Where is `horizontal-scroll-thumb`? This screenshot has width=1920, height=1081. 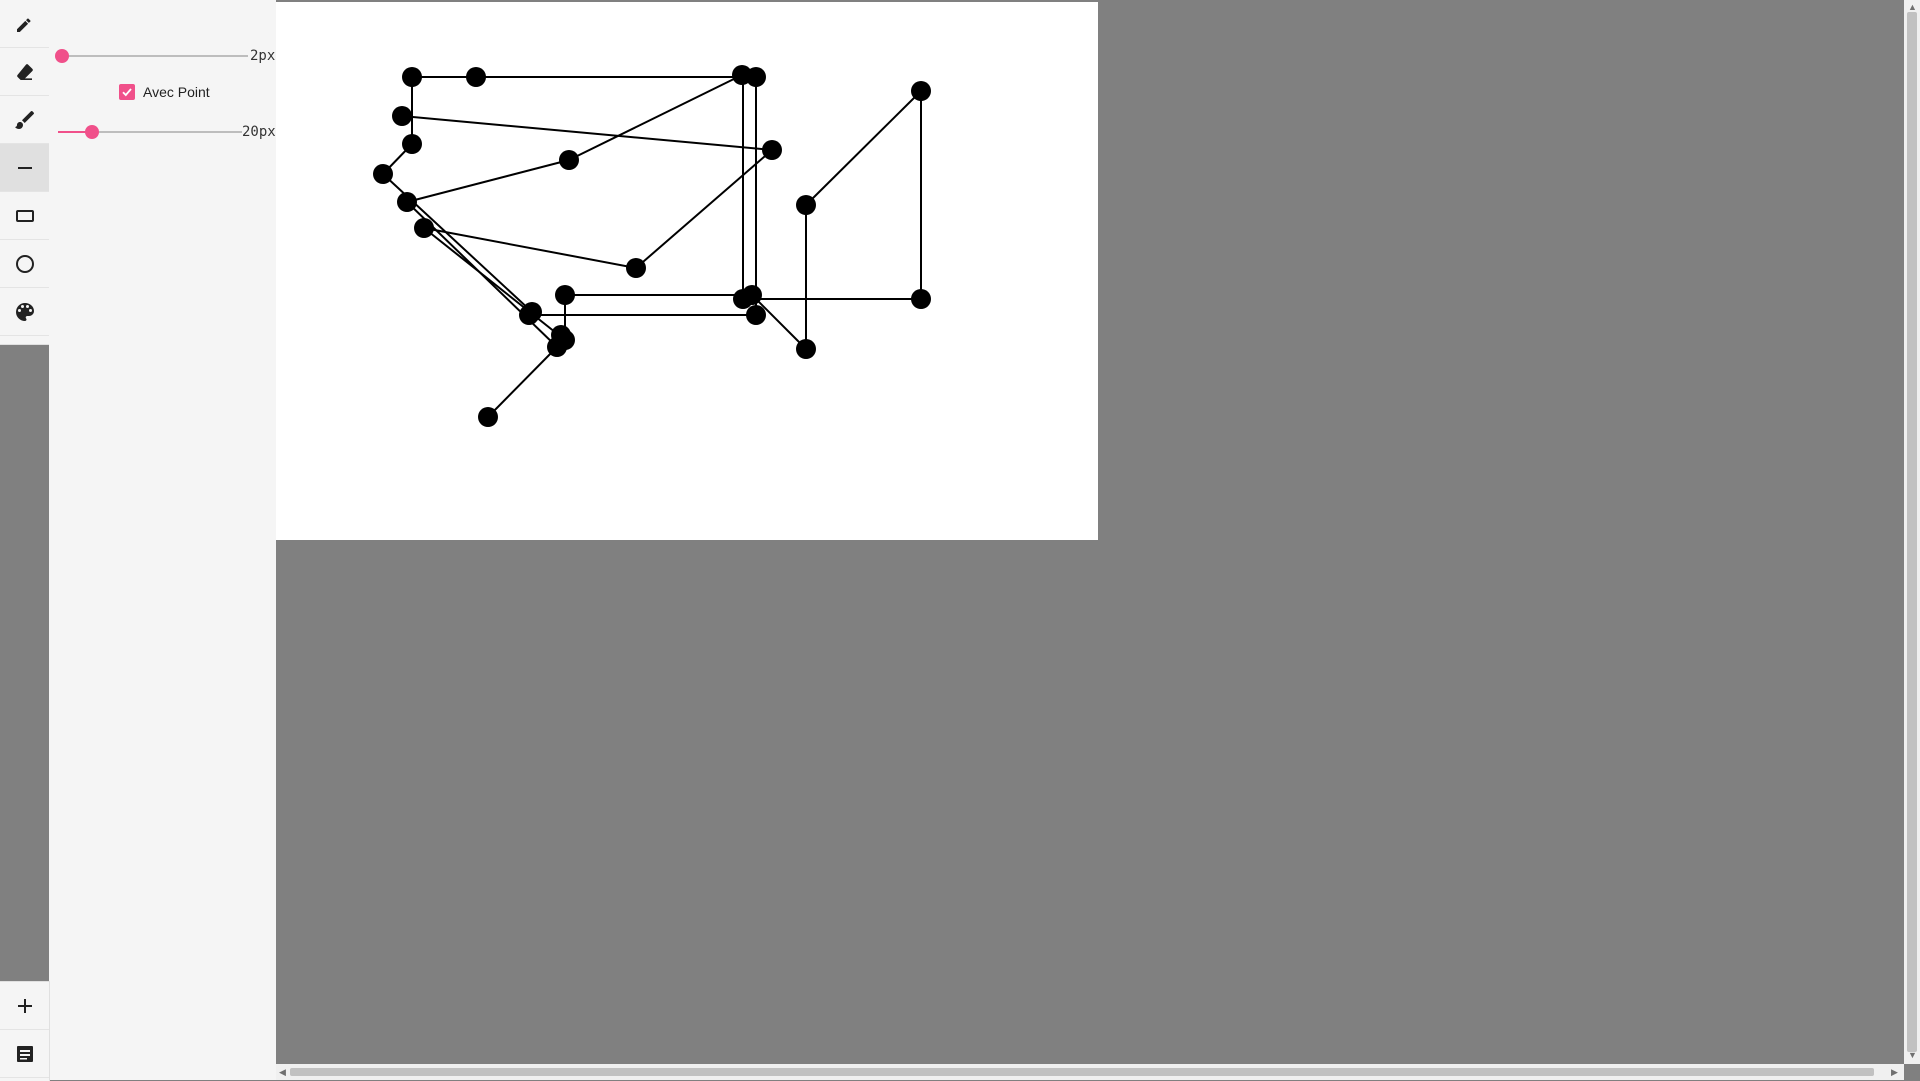 horizontal-scroll-thumb is located at coordinates (1082, 1072).